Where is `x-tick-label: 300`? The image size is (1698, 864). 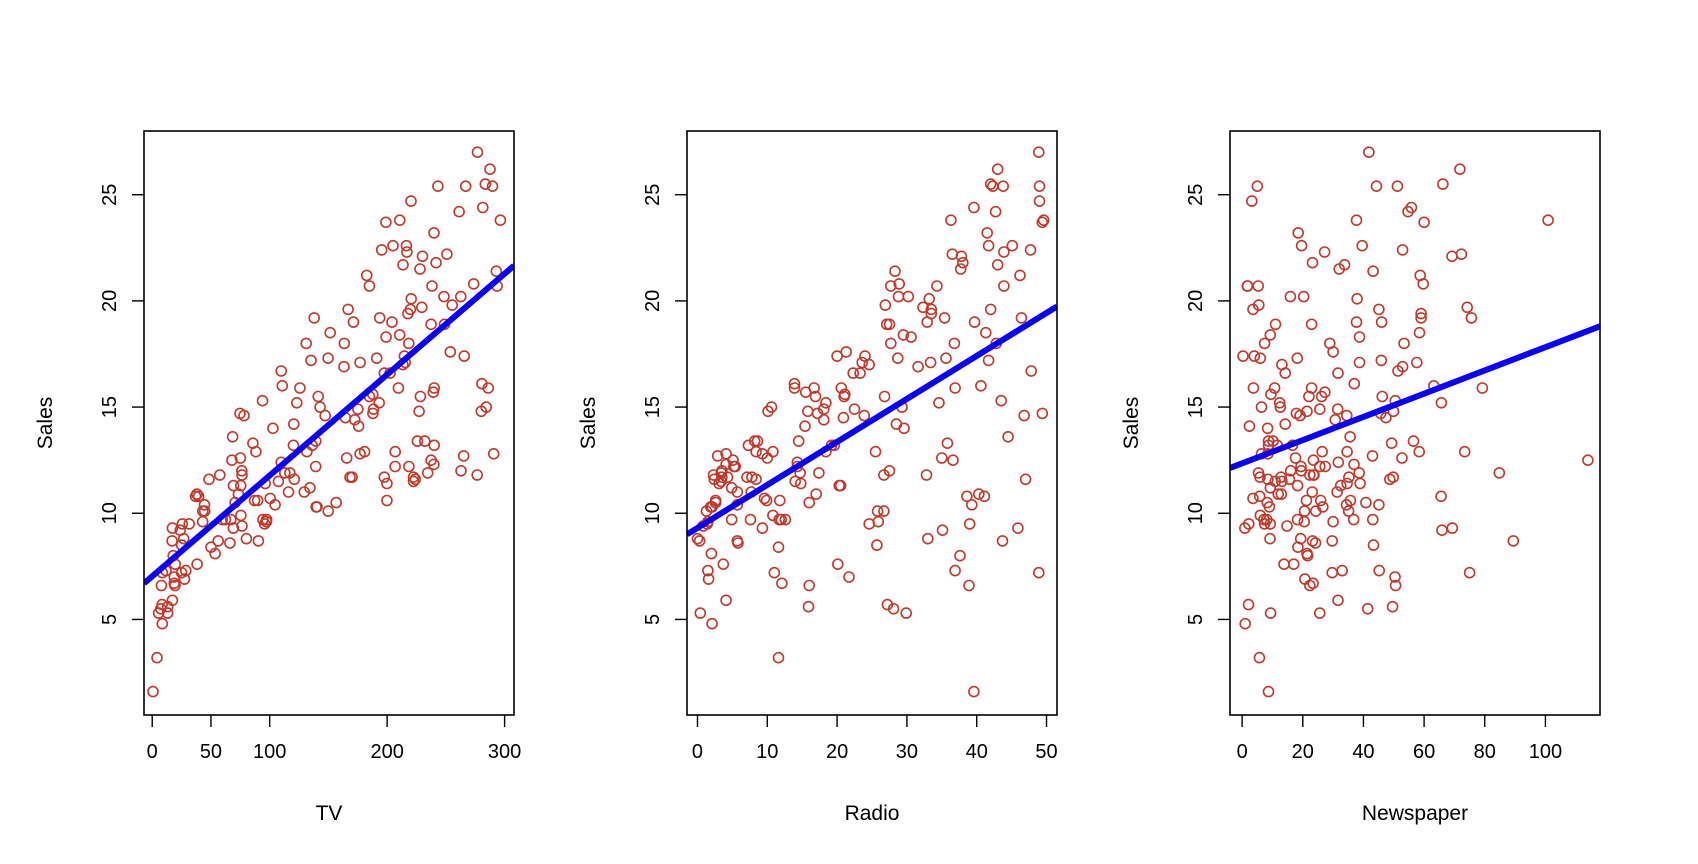
x-tick-label: 300 is located at coordinates (504, 752).